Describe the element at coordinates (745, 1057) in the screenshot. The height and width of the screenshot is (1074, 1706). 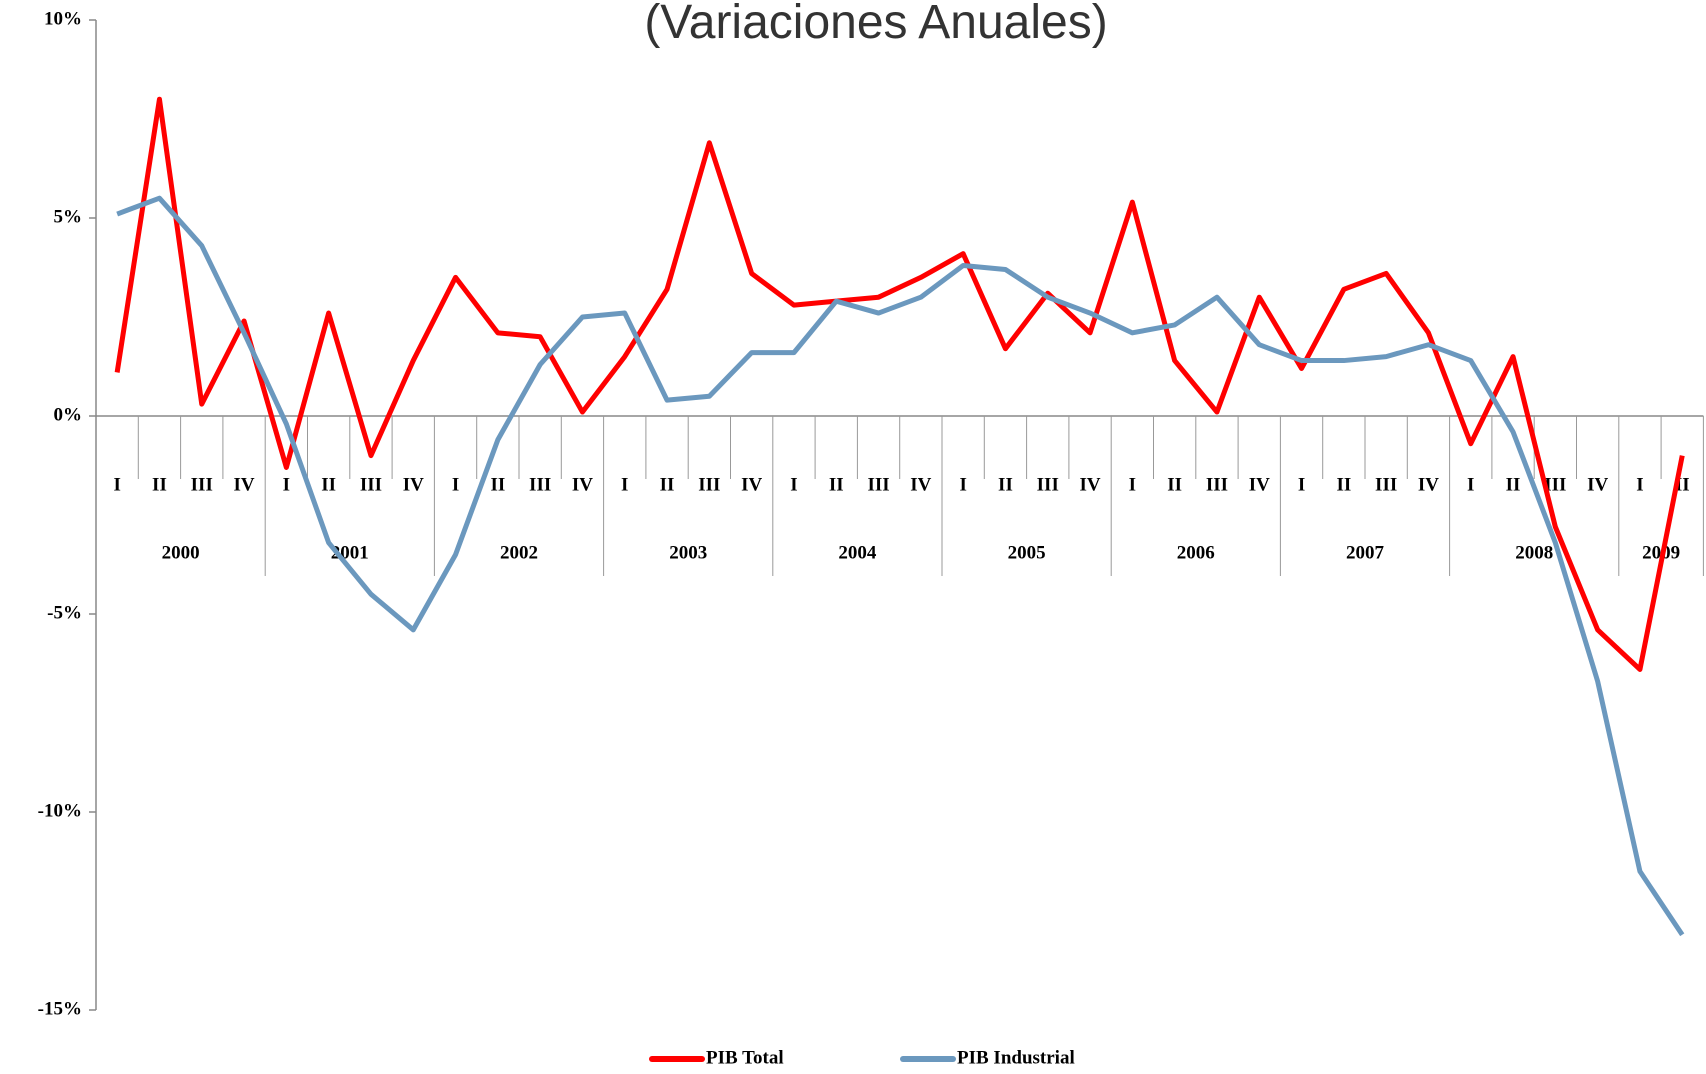
I see `legend-label: PIB Total` at that location.